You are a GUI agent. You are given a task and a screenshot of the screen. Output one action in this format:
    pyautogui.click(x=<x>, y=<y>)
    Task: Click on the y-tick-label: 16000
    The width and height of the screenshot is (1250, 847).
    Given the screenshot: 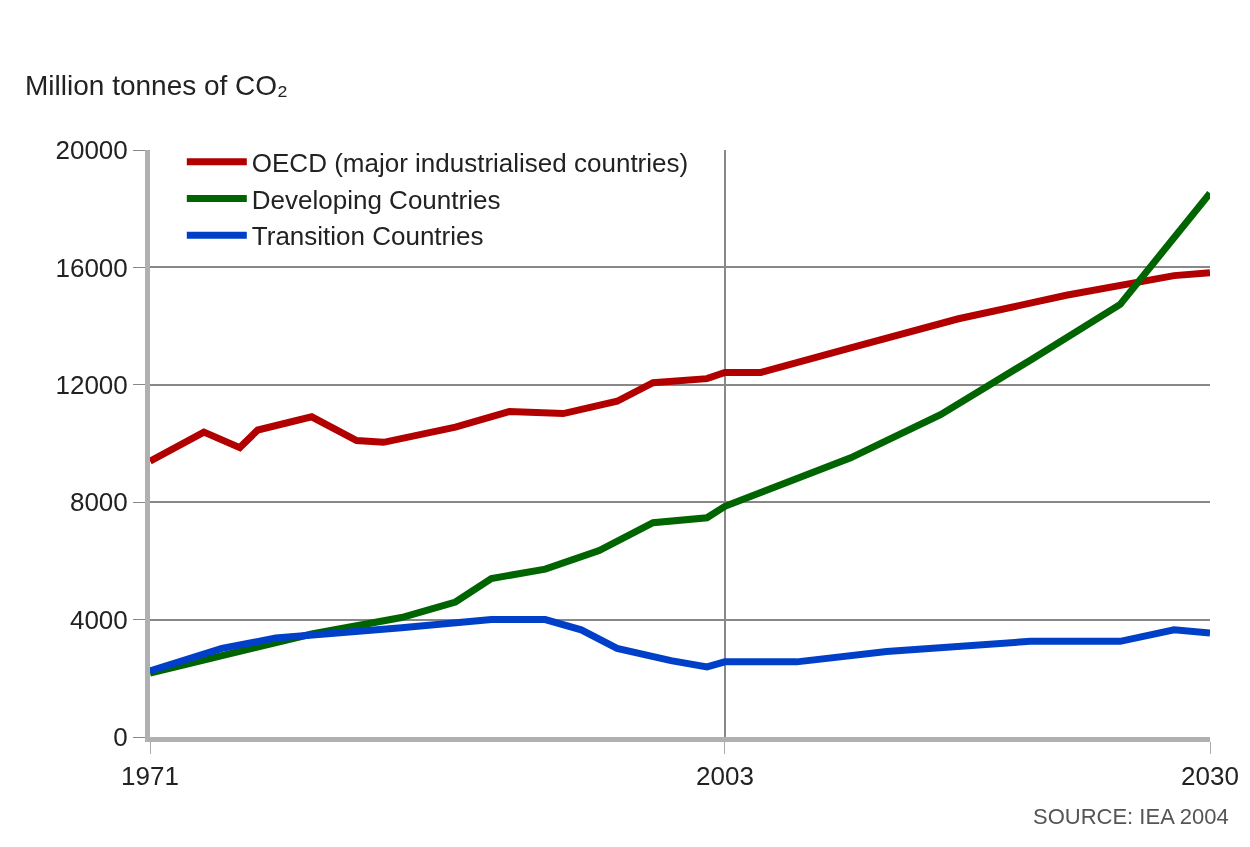 What is the action you would take?
    pyautogui.click(x=91, y=267)
    